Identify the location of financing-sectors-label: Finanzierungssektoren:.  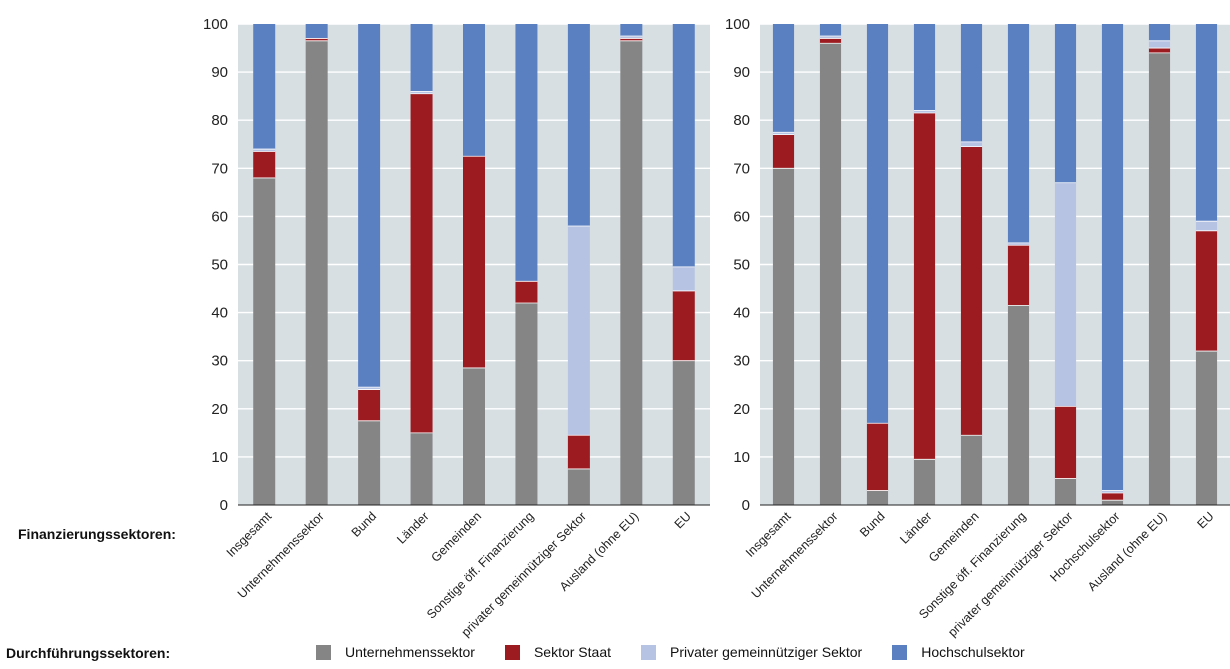
(97, 534).